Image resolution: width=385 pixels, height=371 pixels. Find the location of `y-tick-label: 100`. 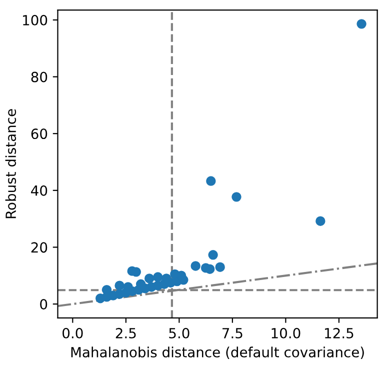

y-tick-label: 100 is located at coordinates (35, 20).